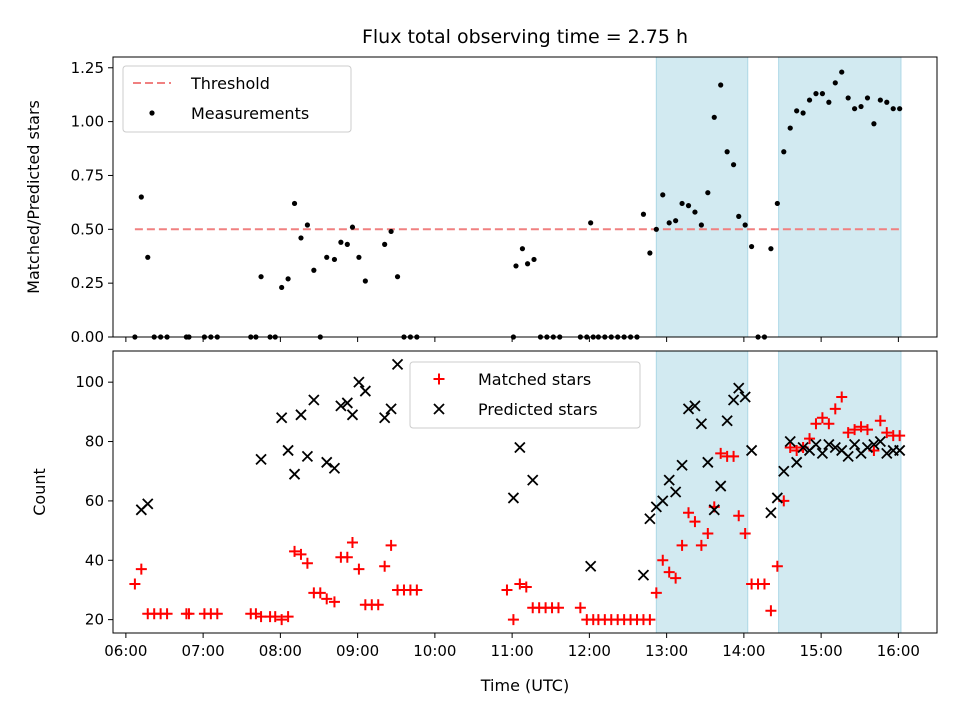 Image resolution: width=960 pixels, height=720 pixels. Describe the element at coordinates (39, 492) in the screenshot. I see `bottom-y-axis-label: Count` at that location.